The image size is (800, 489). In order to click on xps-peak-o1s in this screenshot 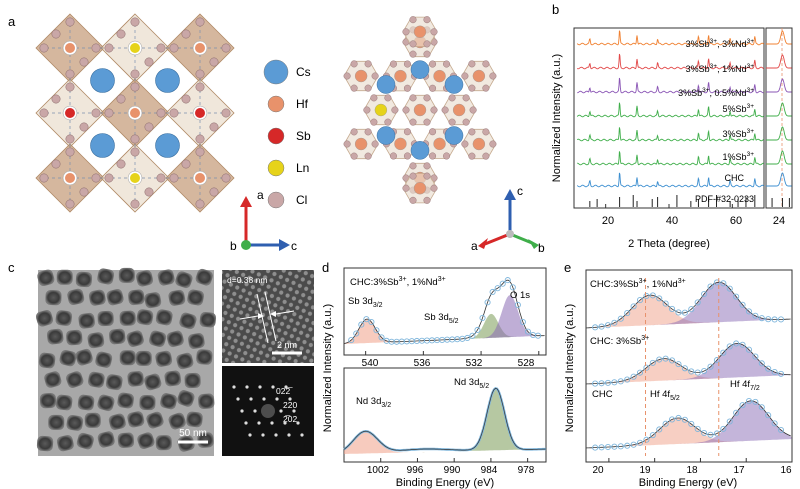, I will do `click(445, 319)`.